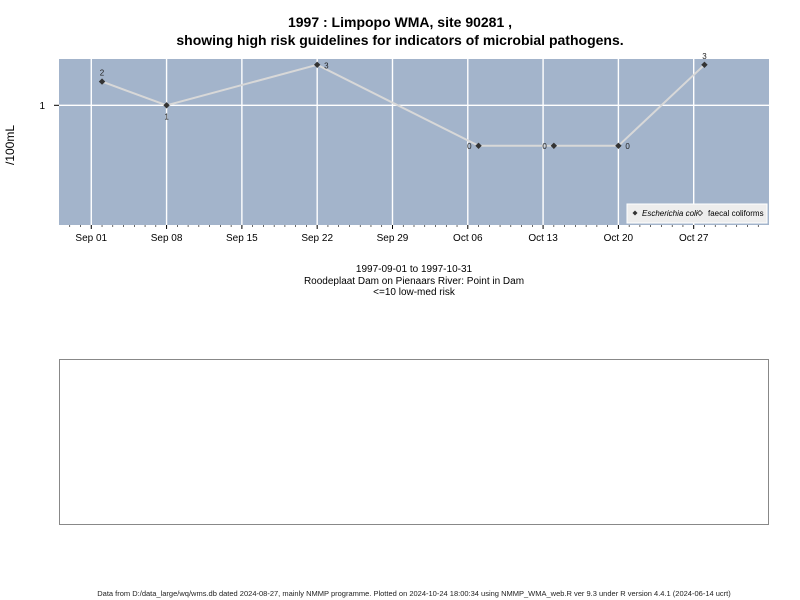  Describe the element at coordinates (242, 238) in the screenshot. I see `x-tick-label: Sep 15` at that location.